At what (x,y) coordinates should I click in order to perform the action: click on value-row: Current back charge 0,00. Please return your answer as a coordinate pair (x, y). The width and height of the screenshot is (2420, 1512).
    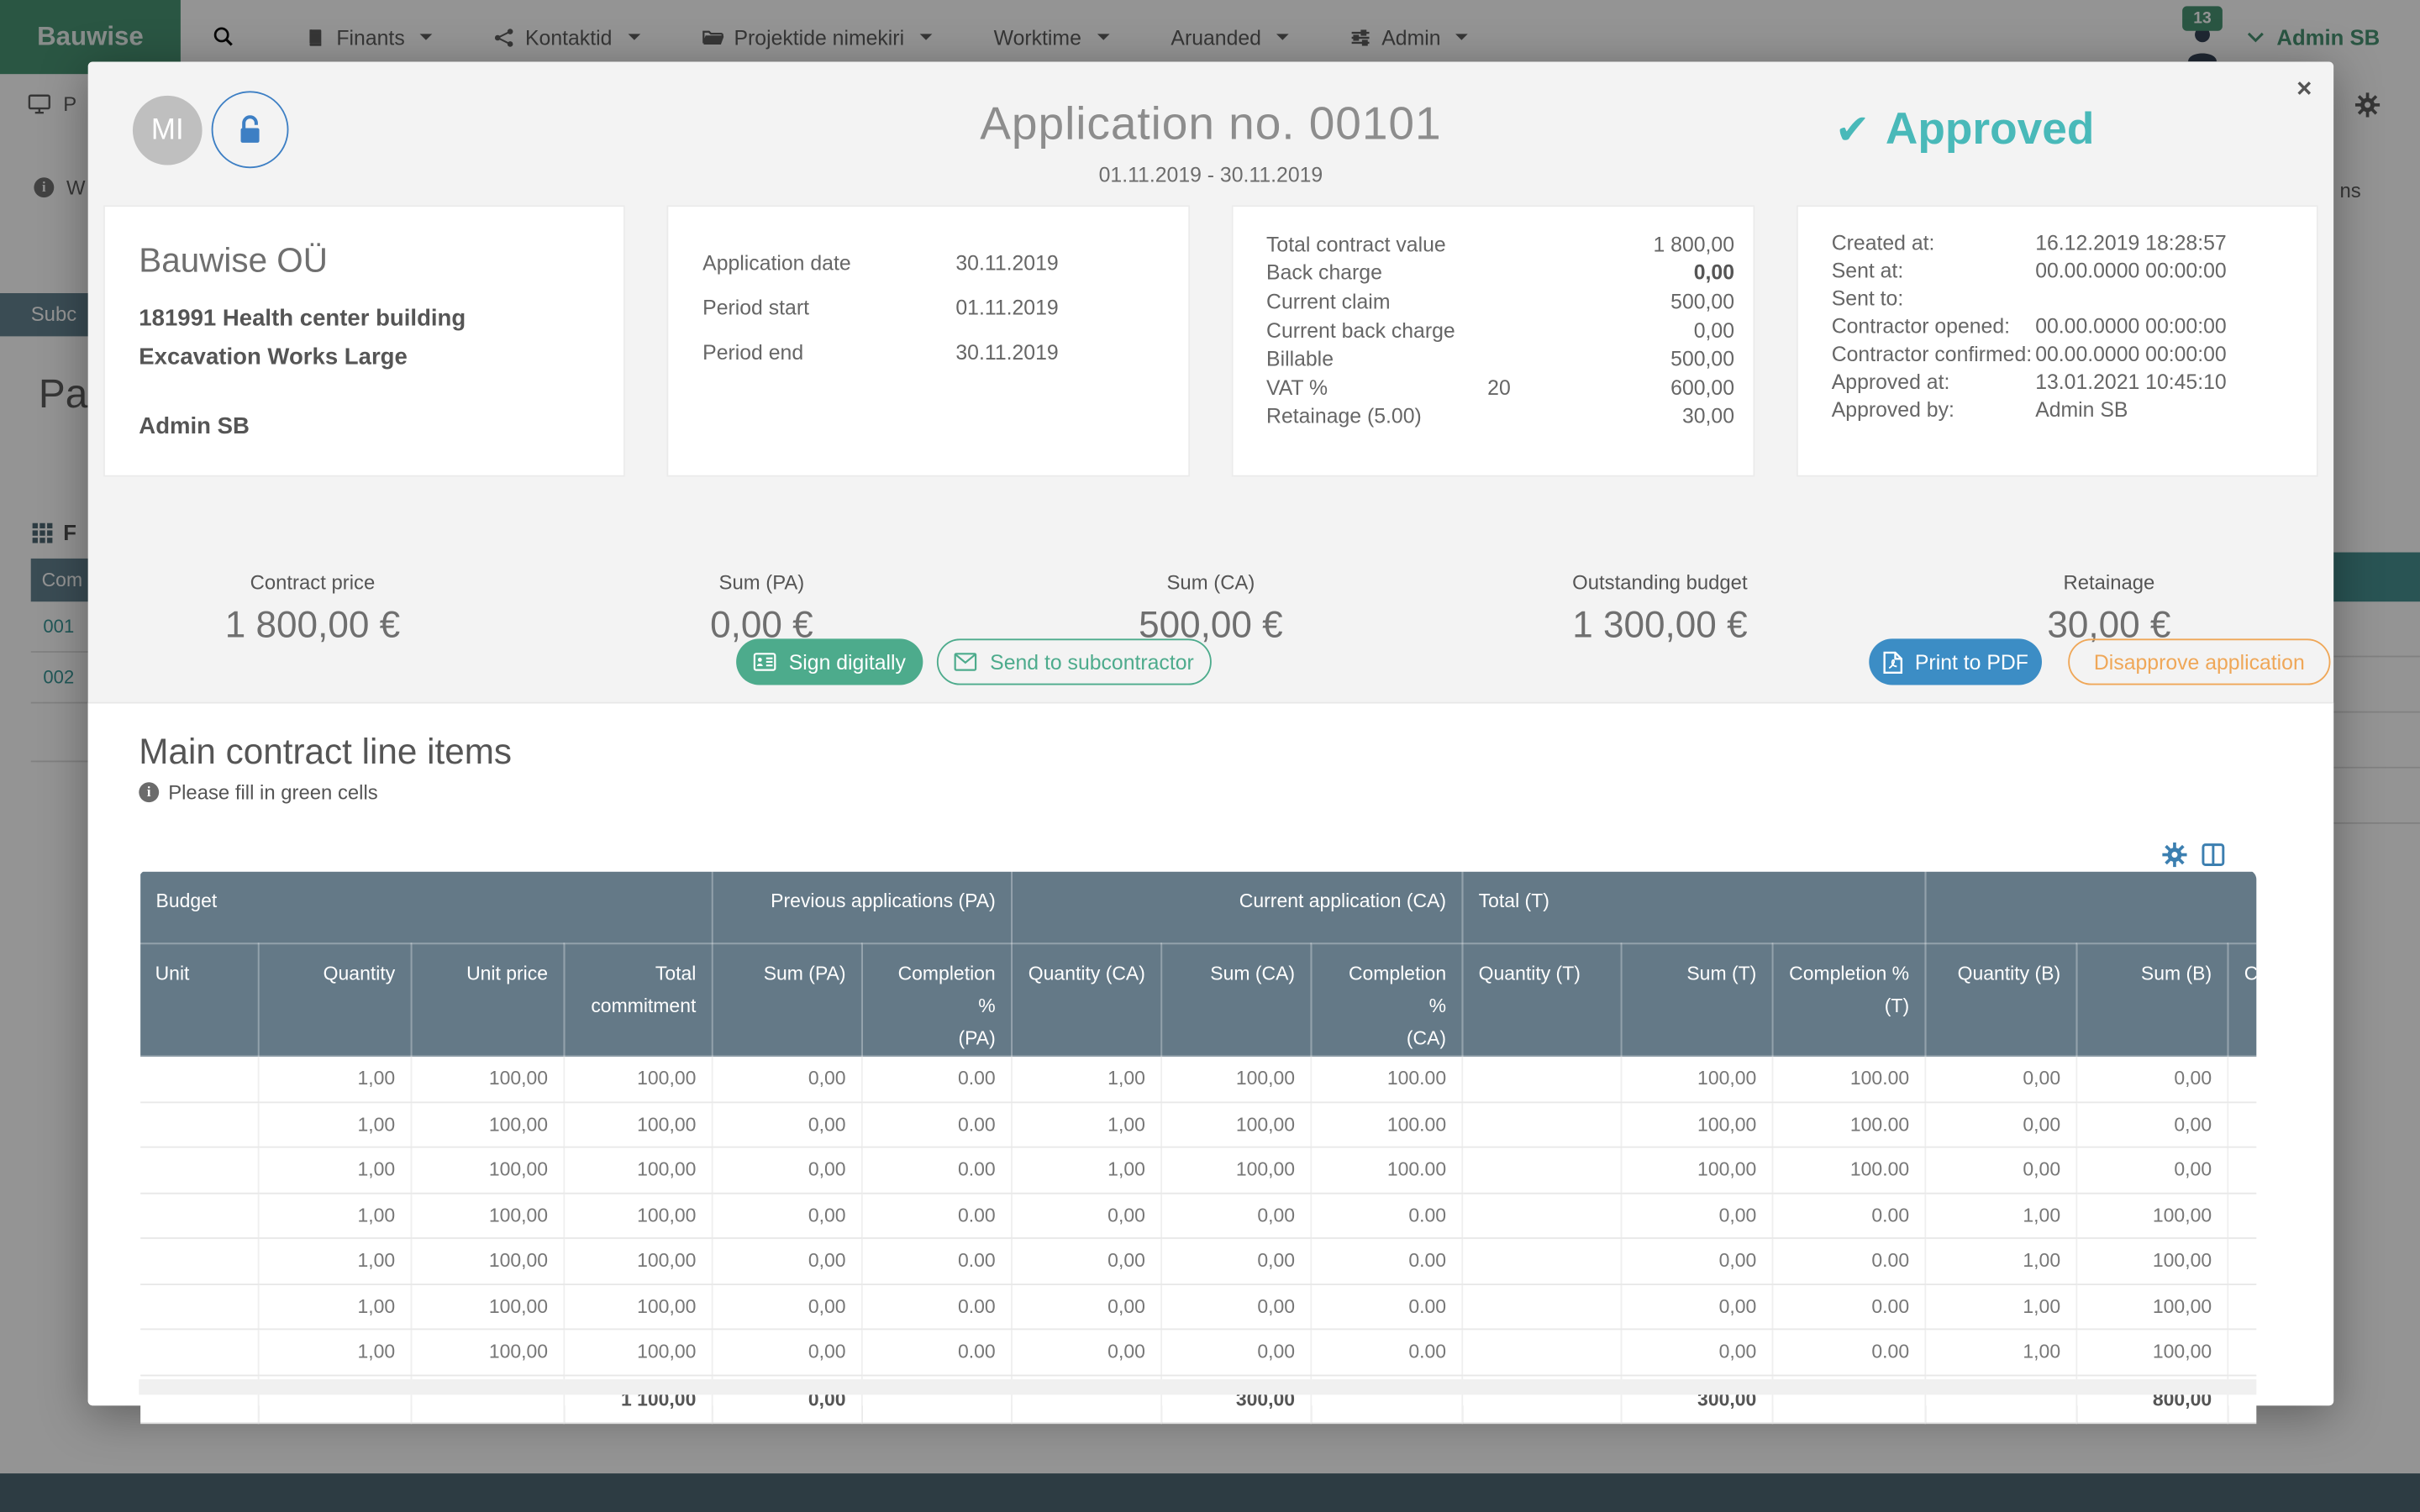
    Looking at the image, I should click on (1500, 330).